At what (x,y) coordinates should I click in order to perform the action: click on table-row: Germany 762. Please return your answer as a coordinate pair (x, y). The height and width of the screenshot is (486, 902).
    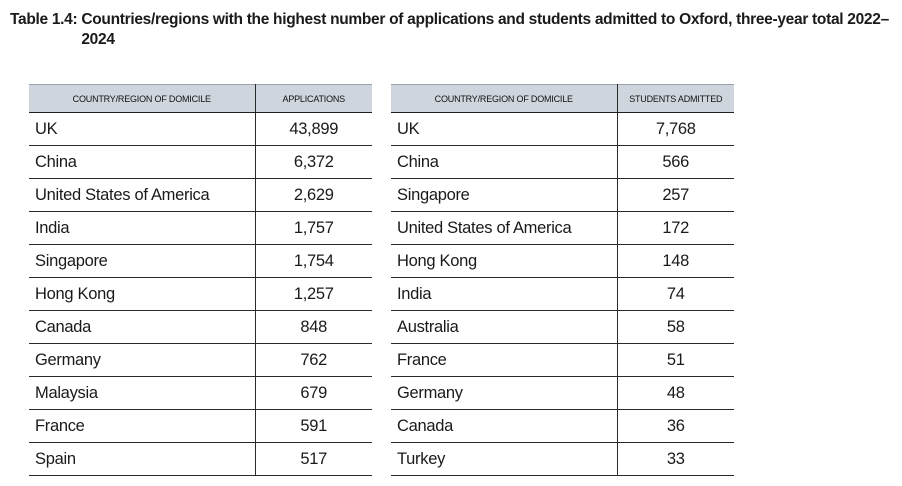
    Looking at the image, I should click on (200, 360).